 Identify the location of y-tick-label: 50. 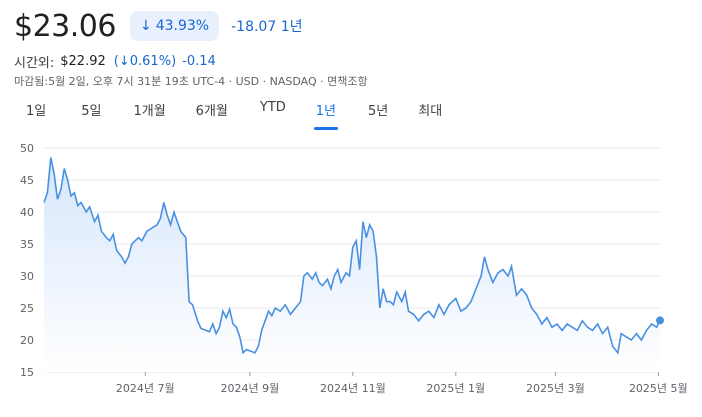
(27, 148).